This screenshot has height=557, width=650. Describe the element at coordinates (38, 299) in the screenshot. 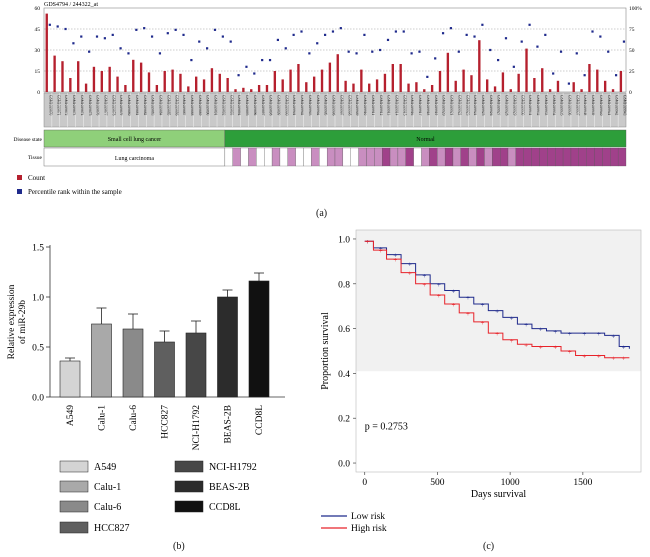

I see `y-tick-label: 1.0` at that location.